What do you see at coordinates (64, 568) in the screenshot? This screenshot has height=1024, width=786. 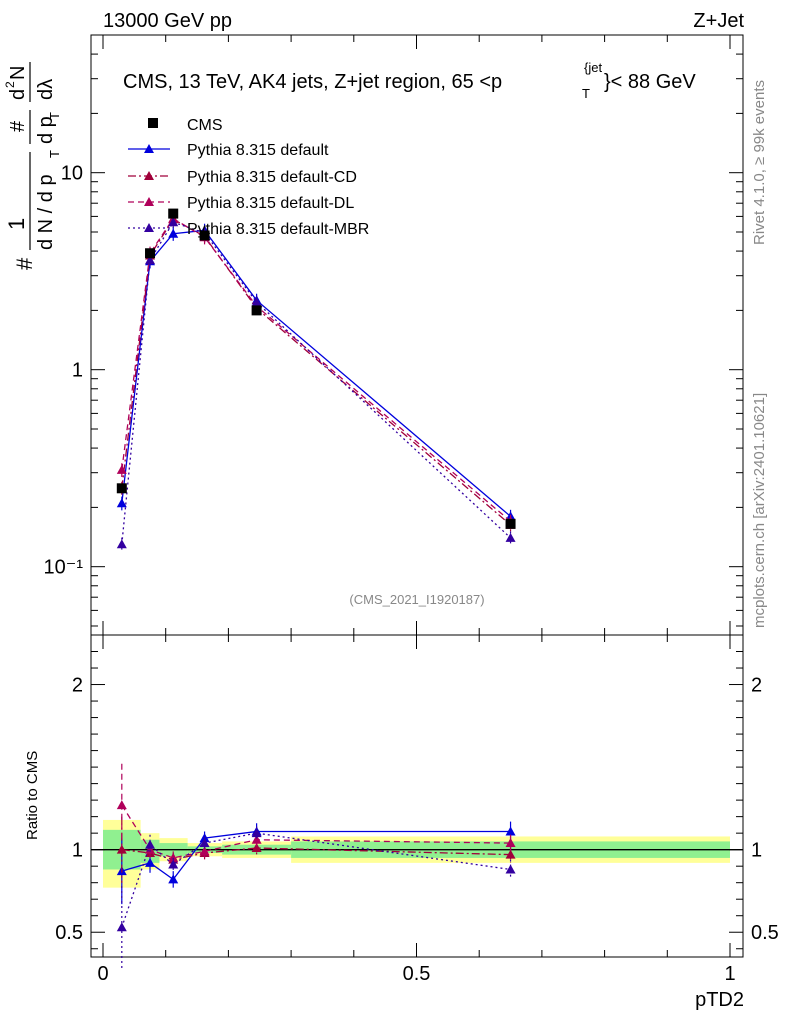 I see `y-tick-label-main: 10⁻¹` at bounding box center [64, 568].